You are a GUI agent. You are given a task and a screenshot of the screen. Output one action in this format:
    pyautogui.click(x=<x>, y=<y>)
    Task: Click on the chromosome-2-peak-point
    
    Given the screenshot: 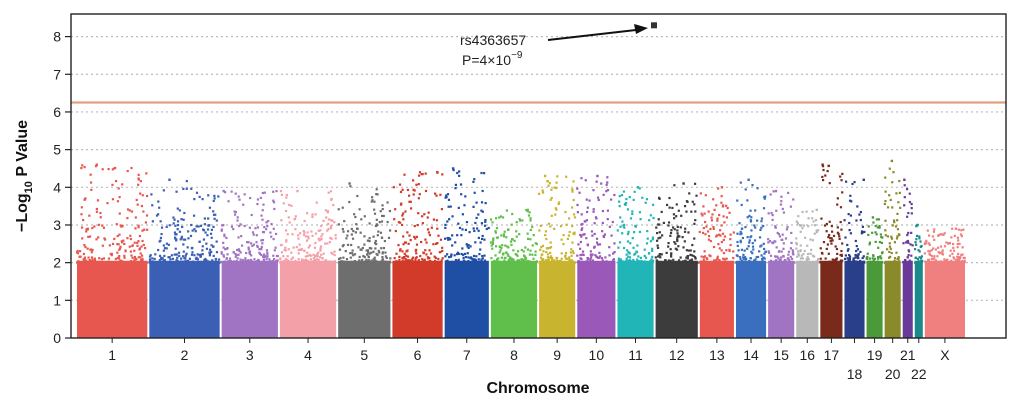 What is the action you would take?
    pyautogui.click(x=169, y=179)
    